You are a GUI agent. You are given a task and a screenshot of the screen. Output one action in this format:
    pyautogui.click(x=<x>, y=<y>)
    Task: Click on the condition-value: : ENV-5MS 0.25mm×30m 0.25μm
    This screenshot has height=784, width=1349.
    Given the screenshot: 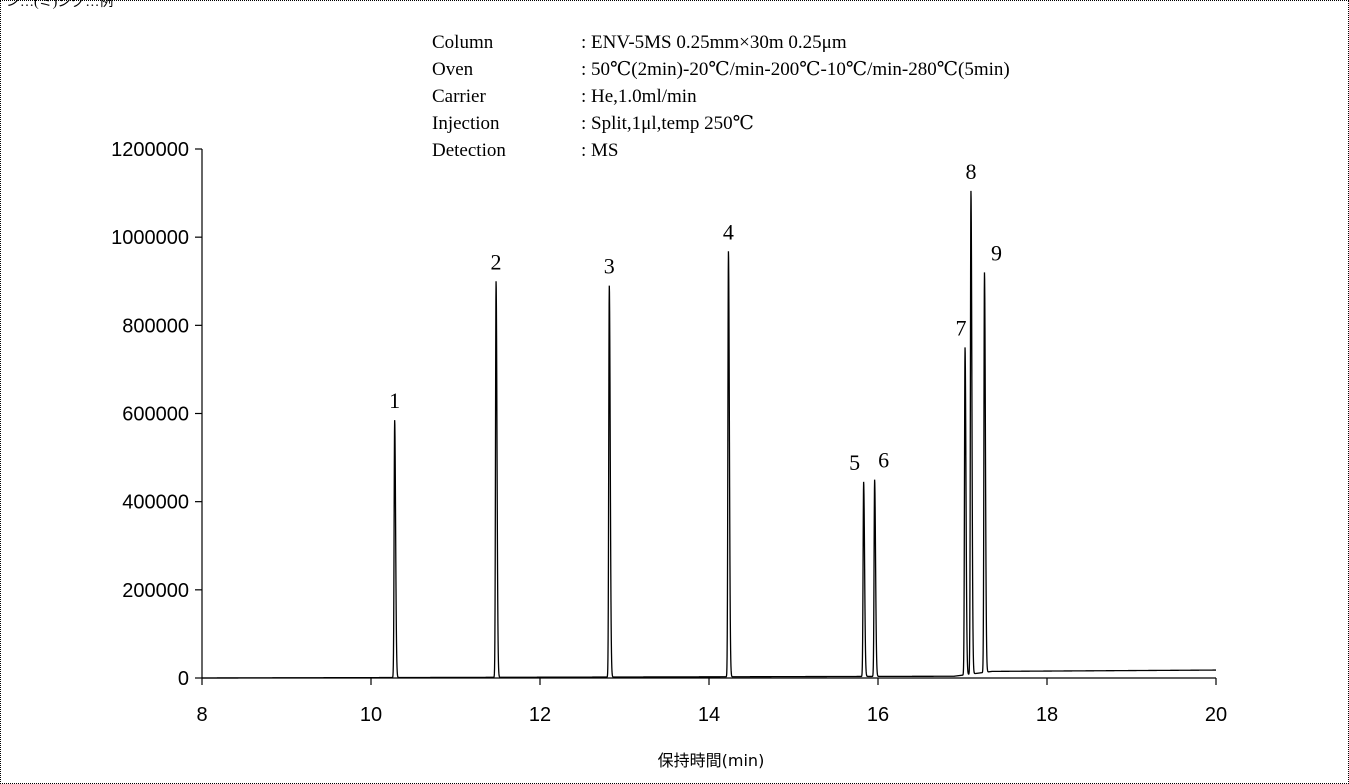 What is the action you would take?
    pyautogui.click(x=714, y=42)
    